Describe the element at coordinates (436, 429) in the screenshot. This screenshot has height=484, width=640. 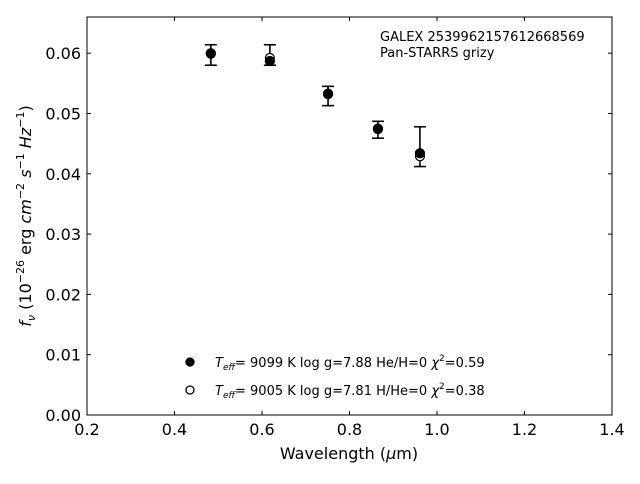
I see `x-tick-label: 1.0` at that location.